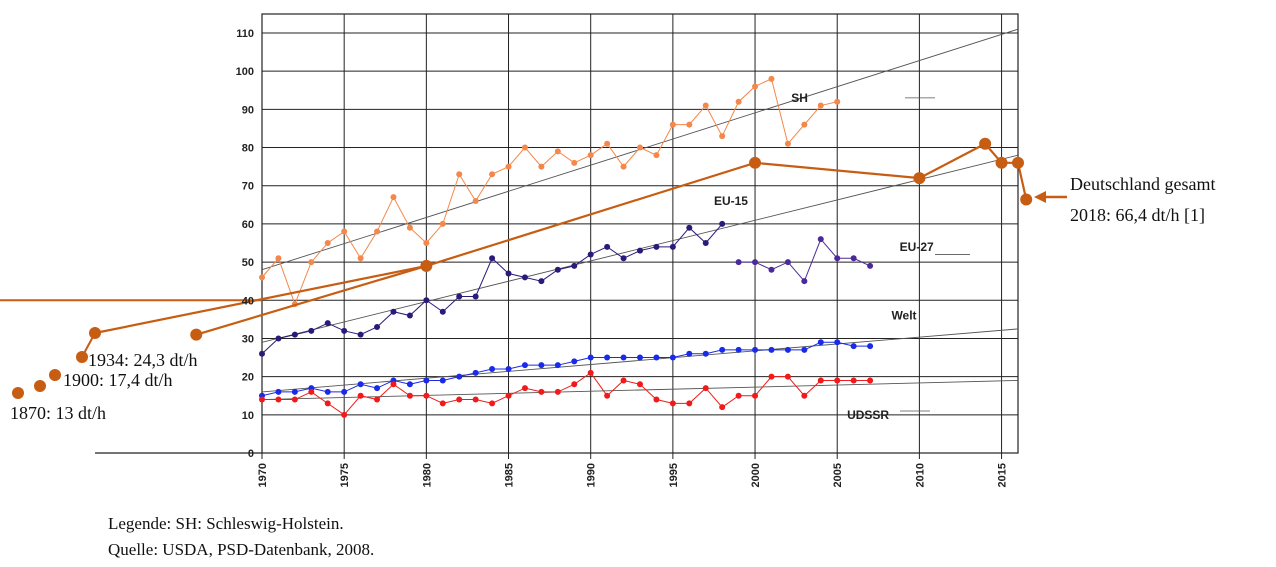  Describe the element at coordinates (143, 360) in the screenshot. I see `historic-label: 1934: 24,3 dt/h` at that location.